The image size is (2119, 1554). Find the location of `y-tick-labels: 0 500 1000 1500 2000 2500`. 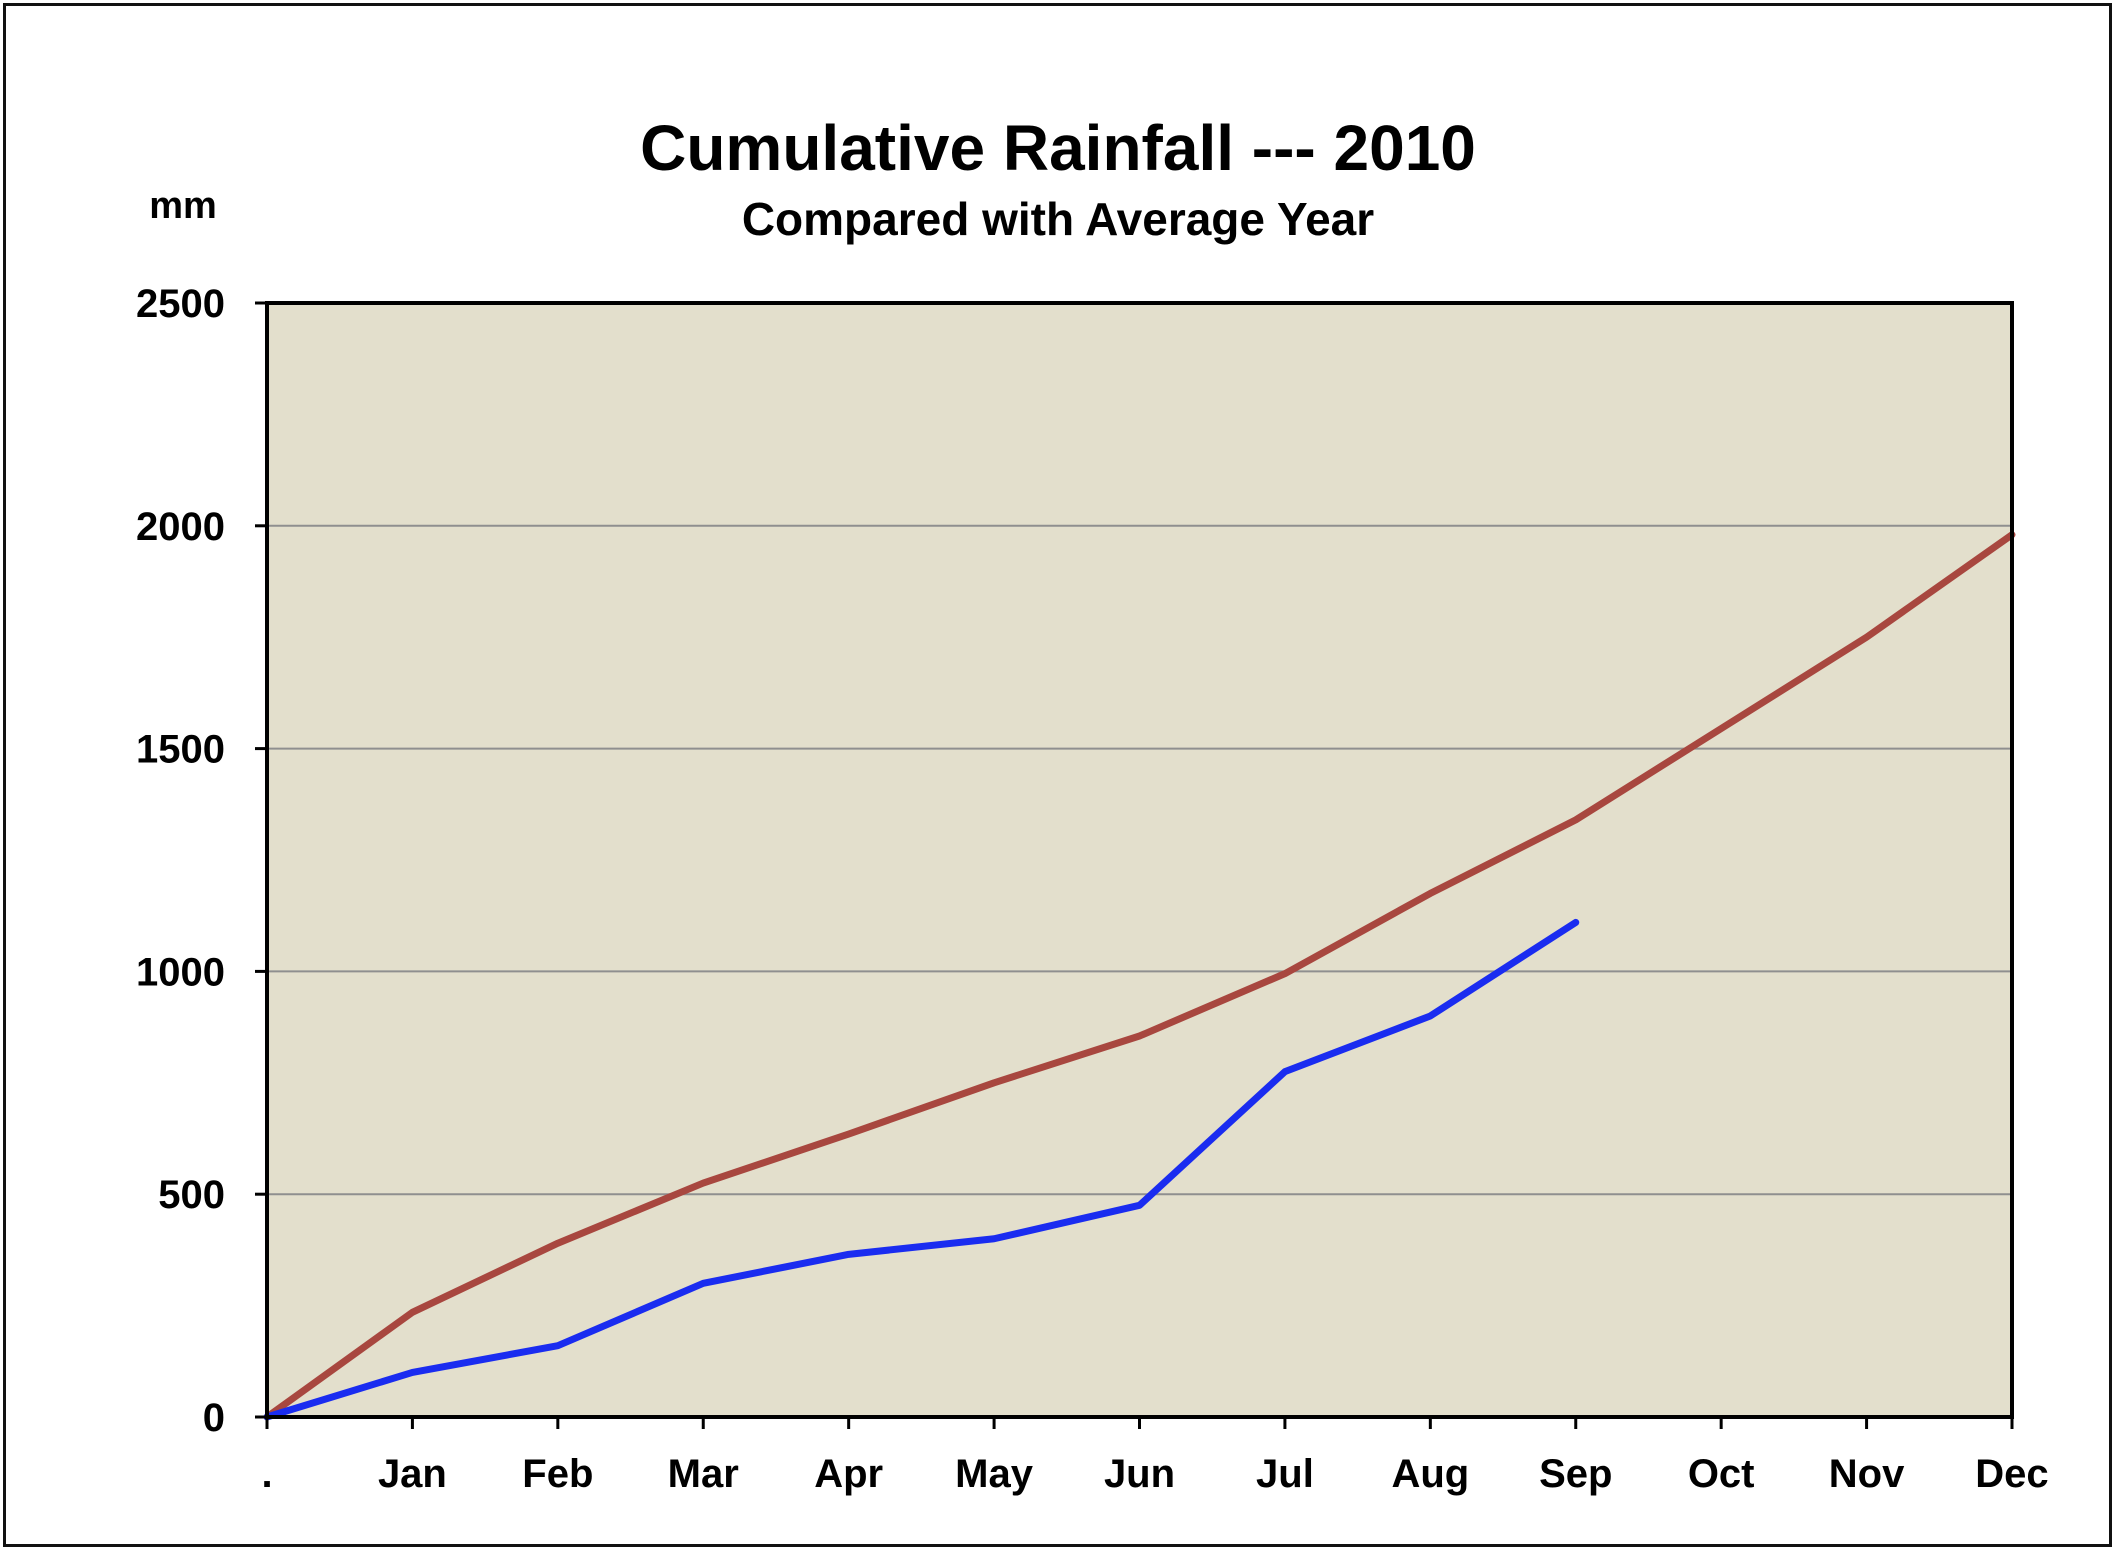

y-tick-labels: 0 500 1000 1500 2000 2500 is located at coordinates (180, 861).